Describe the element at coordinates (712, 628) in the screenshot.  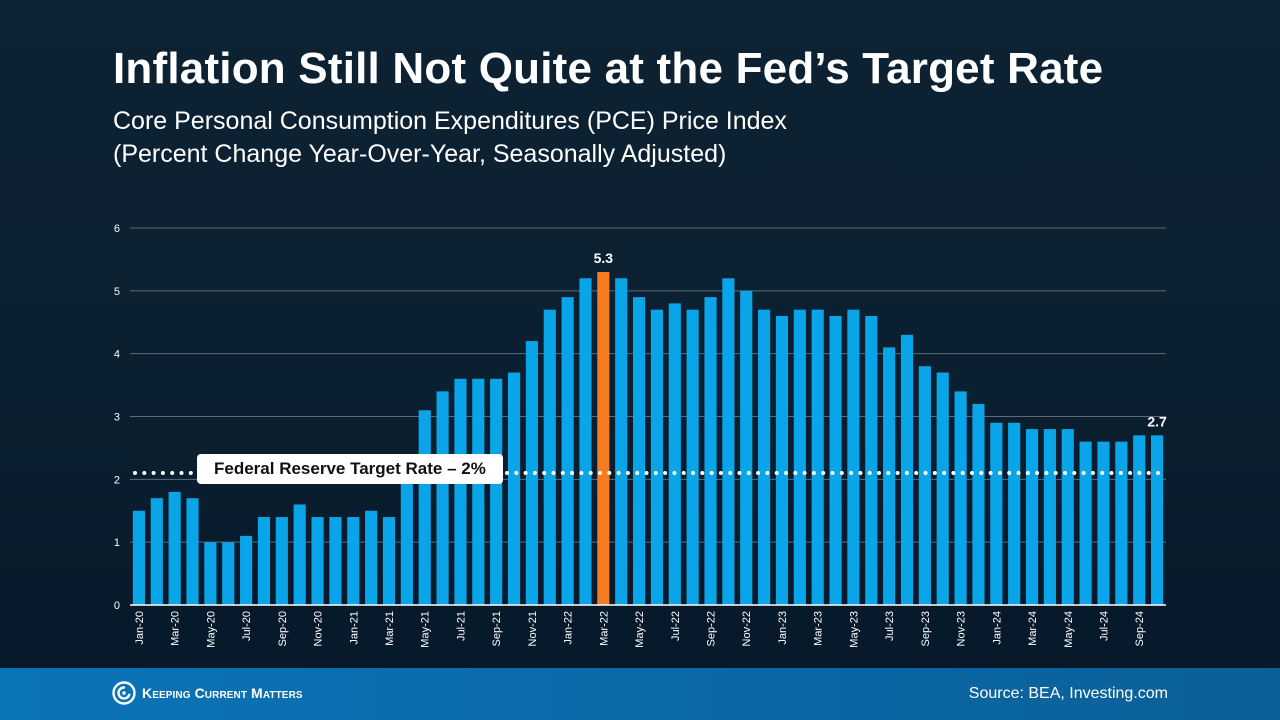
I see `x-tick-label: Sep-22` at that location.